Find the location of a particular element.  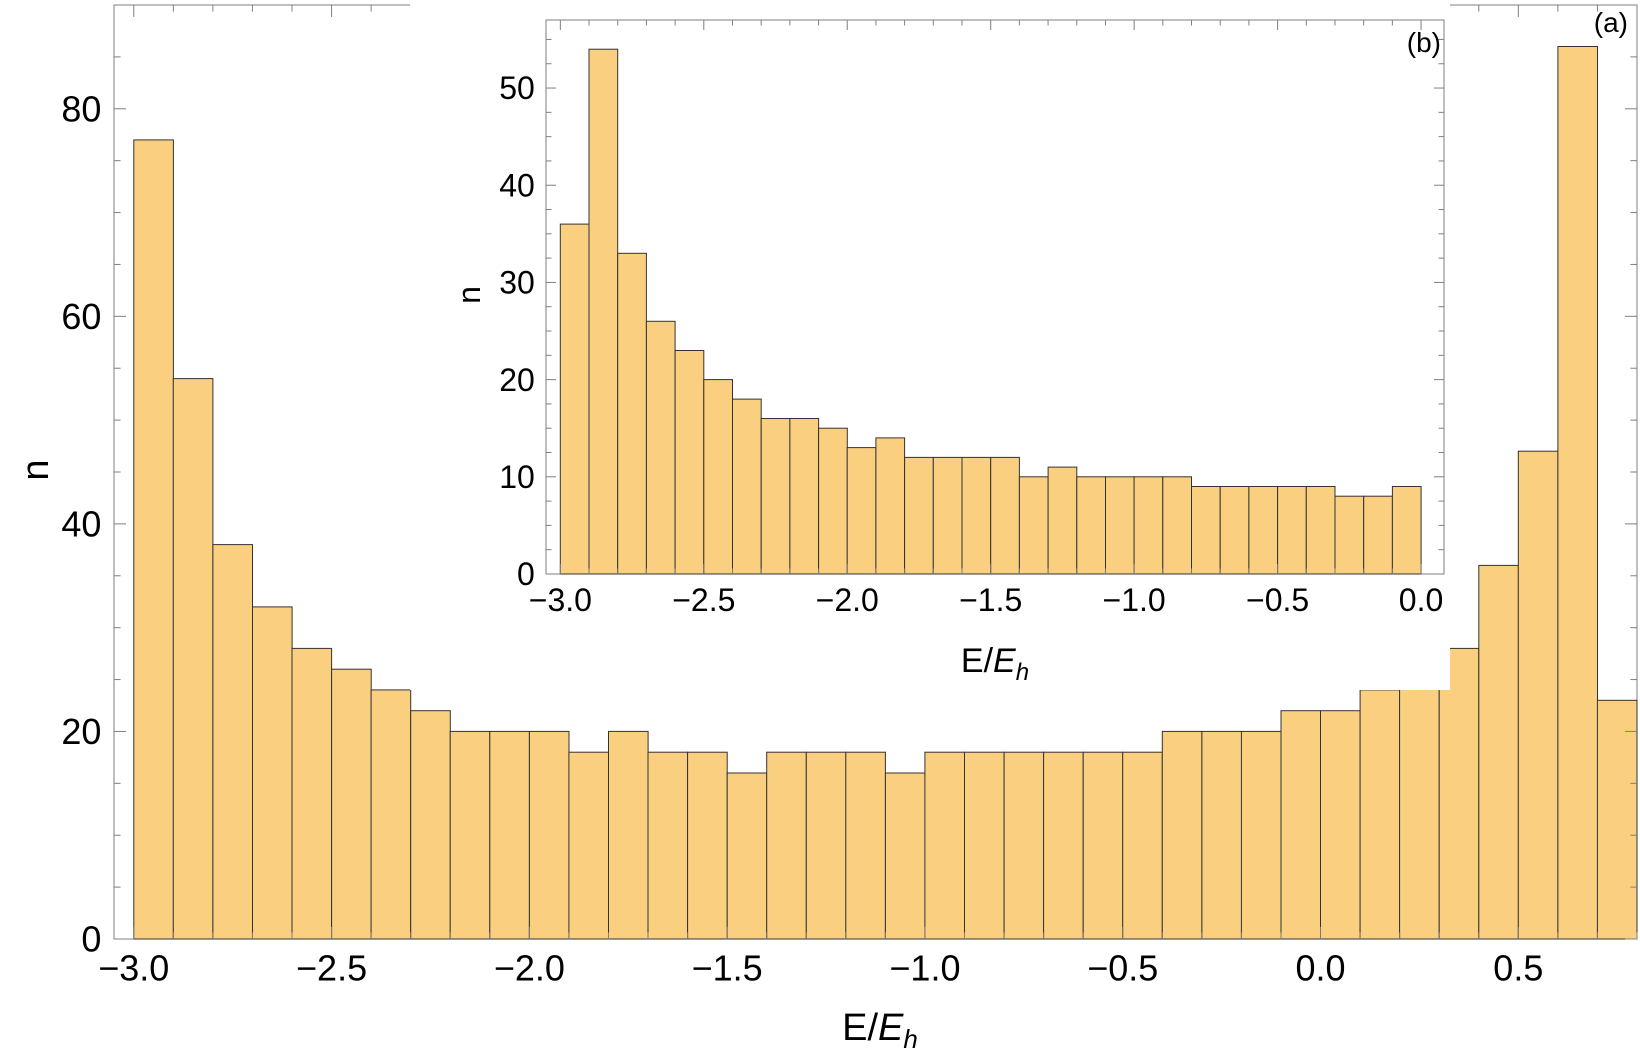

main-y-tick-label: 40 is located at coordinates (81, 523).